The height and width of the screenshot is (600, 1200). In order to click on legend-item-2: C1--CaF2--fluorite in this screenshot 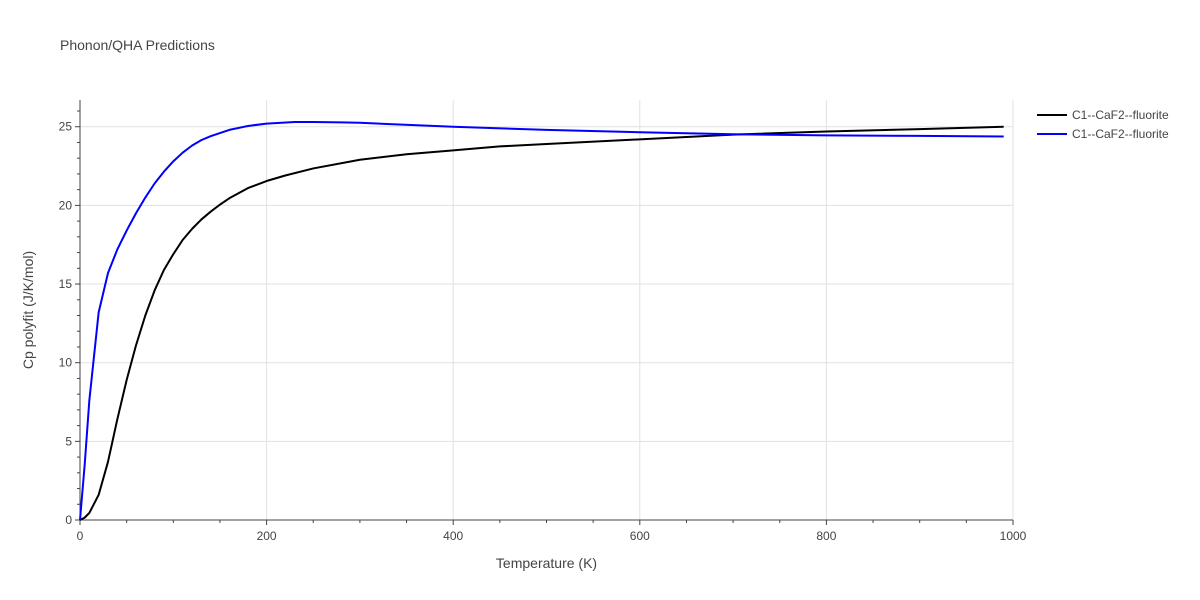, I will do `click(1103, 134)`.